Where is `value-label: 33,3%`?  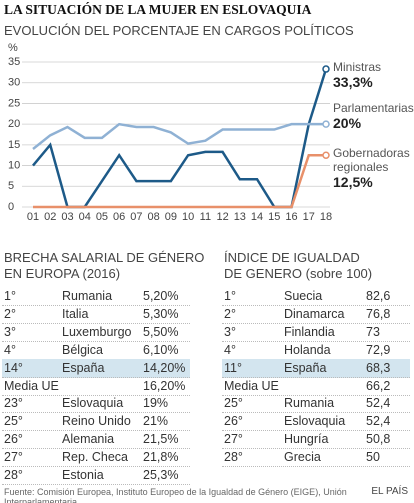
value-label: 33,3% is located at coordinates (353, 82).